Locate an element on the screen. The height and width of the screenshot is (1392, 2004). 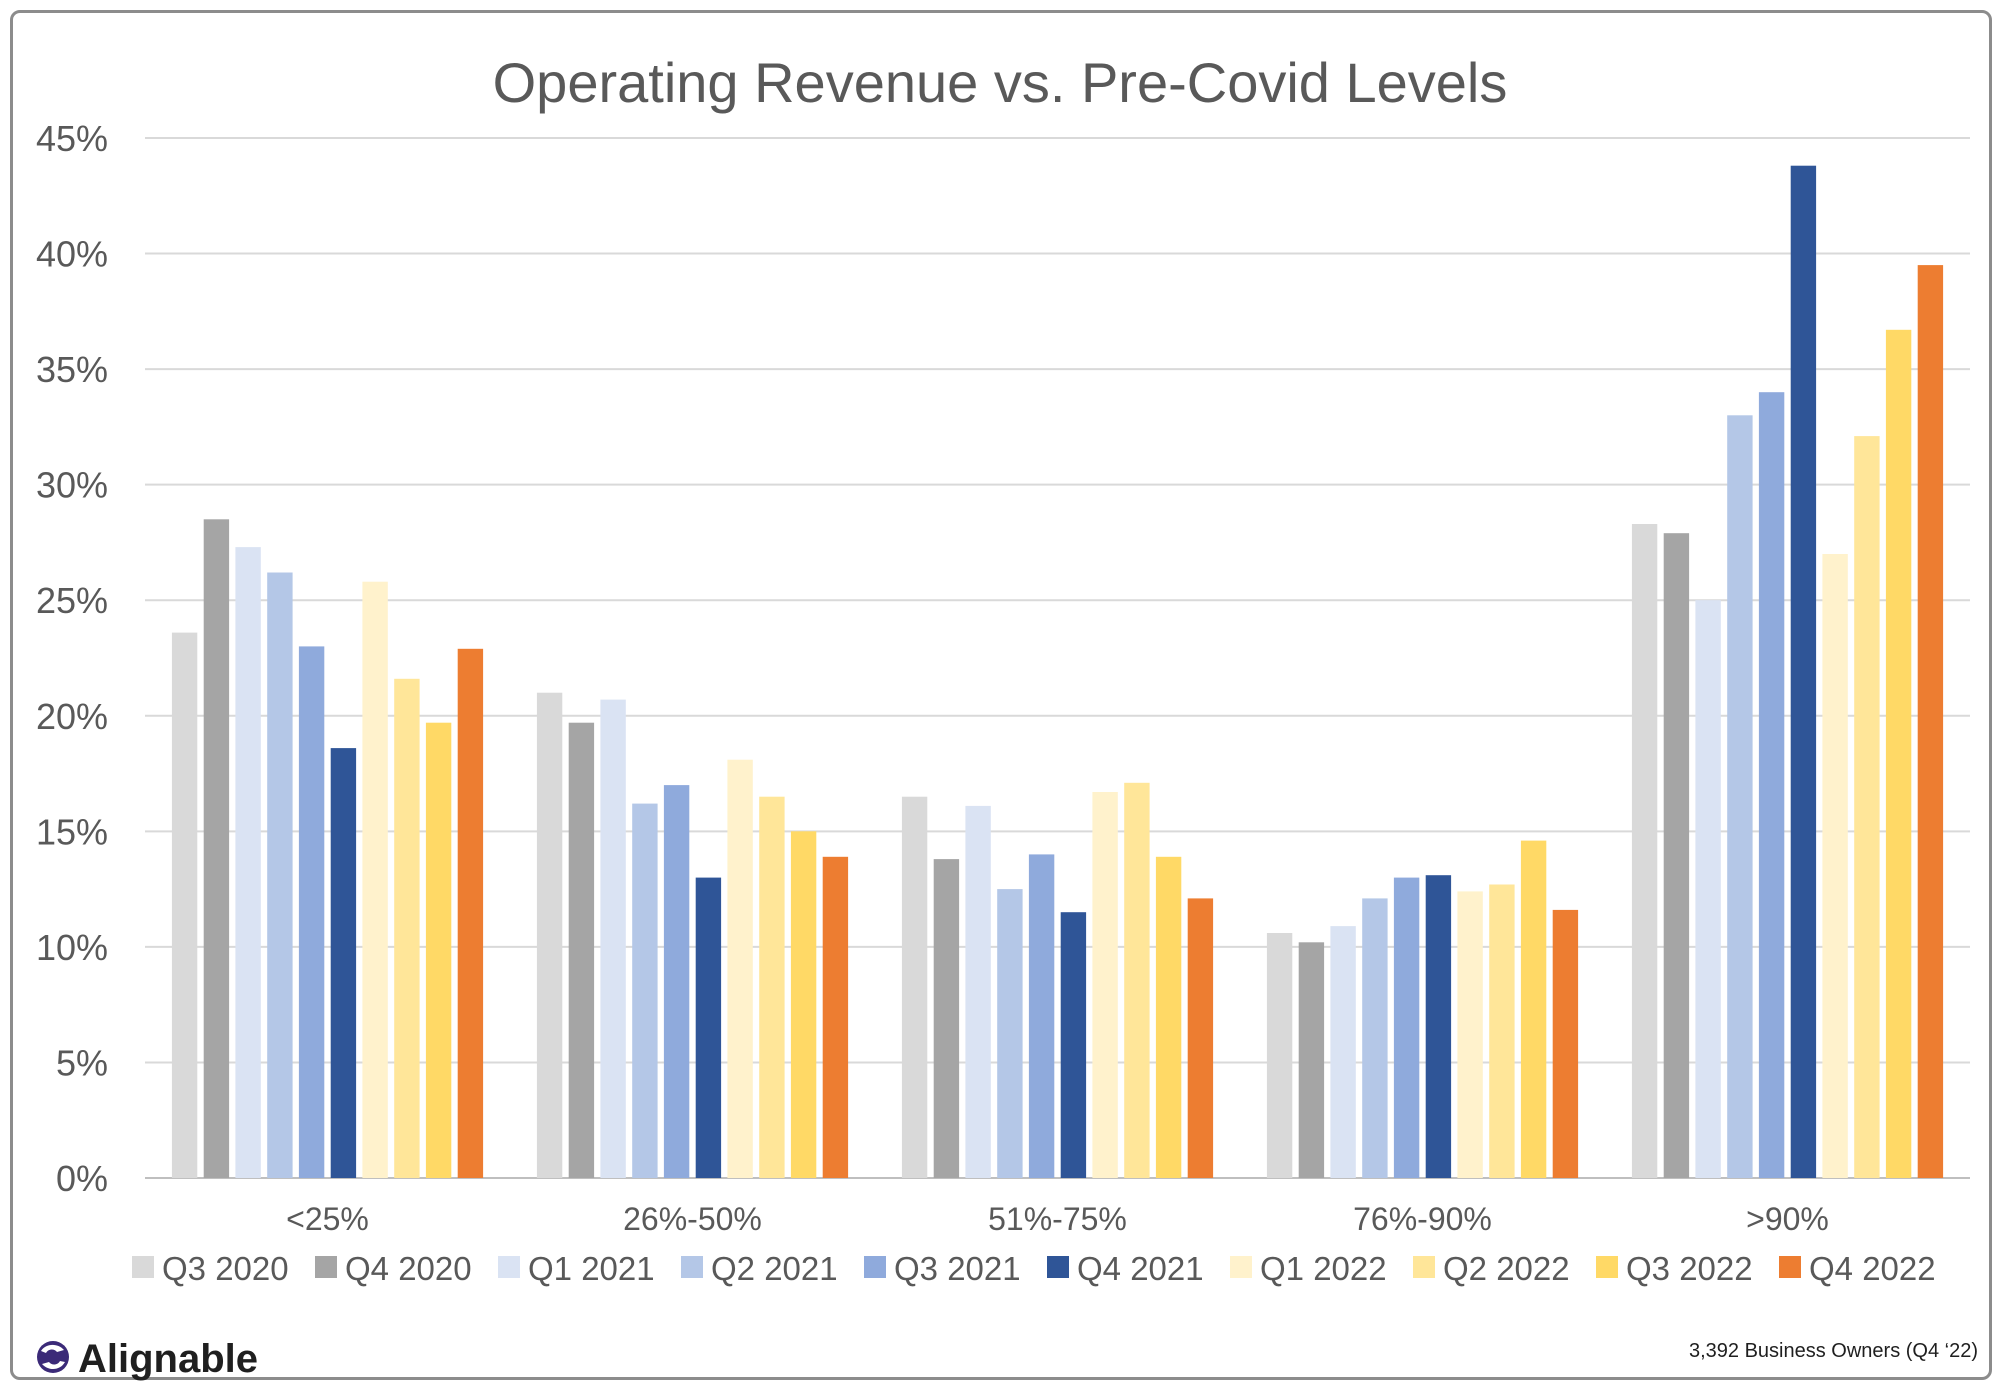
legend-label: Q3 2022 is located at coordinates (1689, 1268).